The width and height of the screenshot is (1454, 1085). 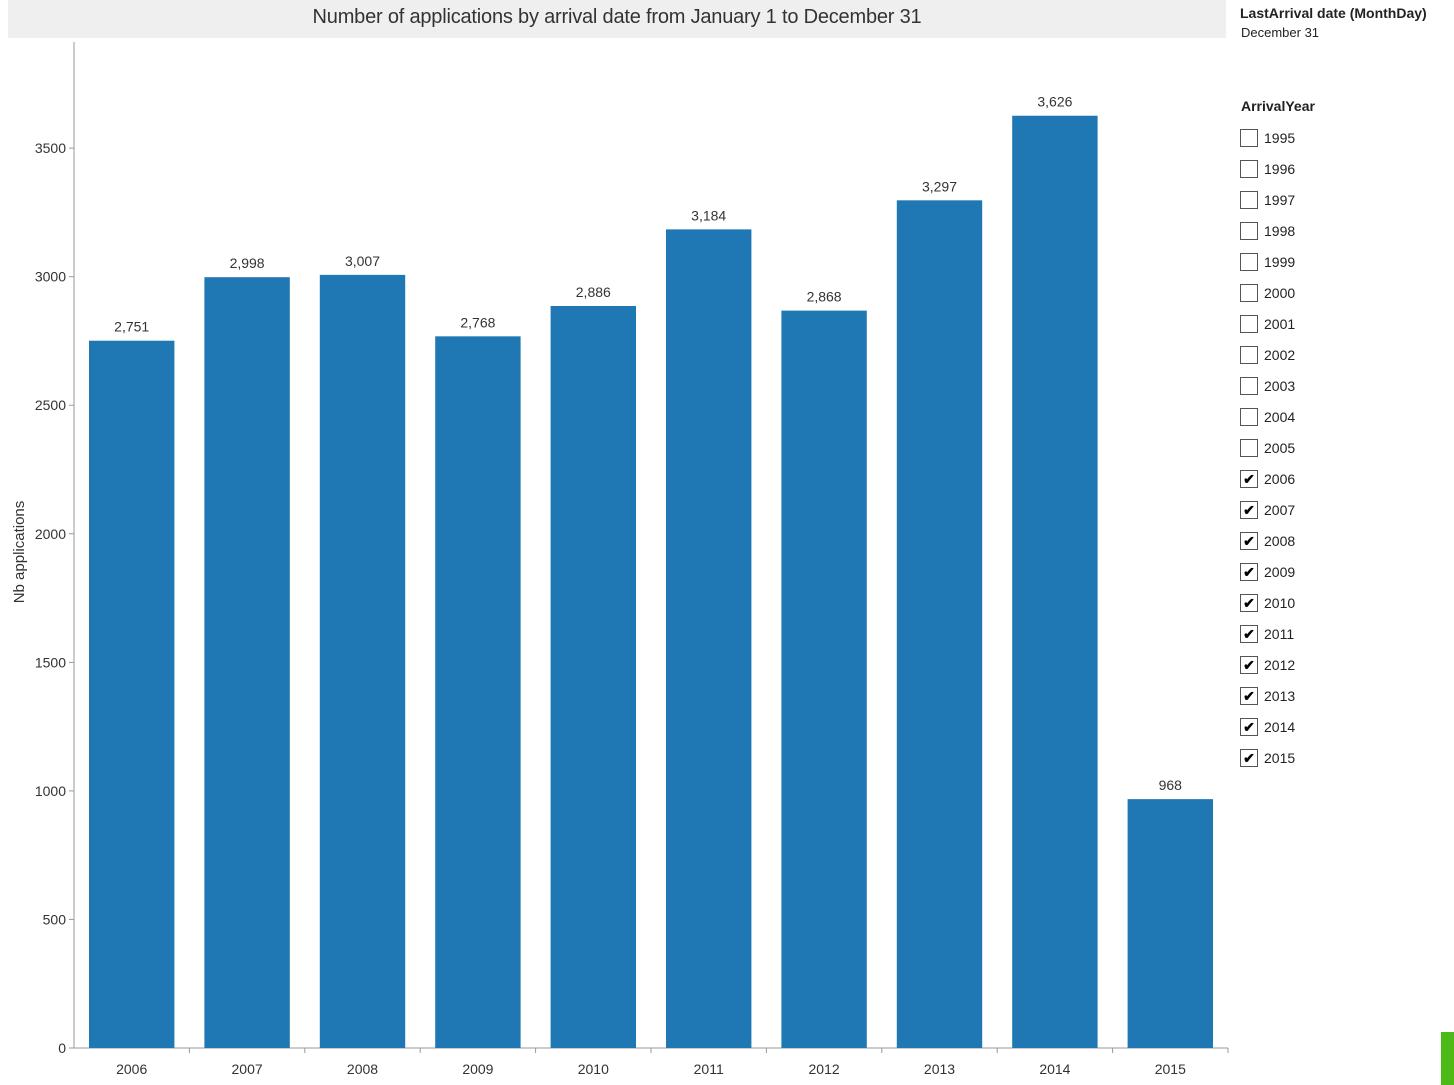 I want to click on year-filter-label: 2015, so click(x=1279, y=758).